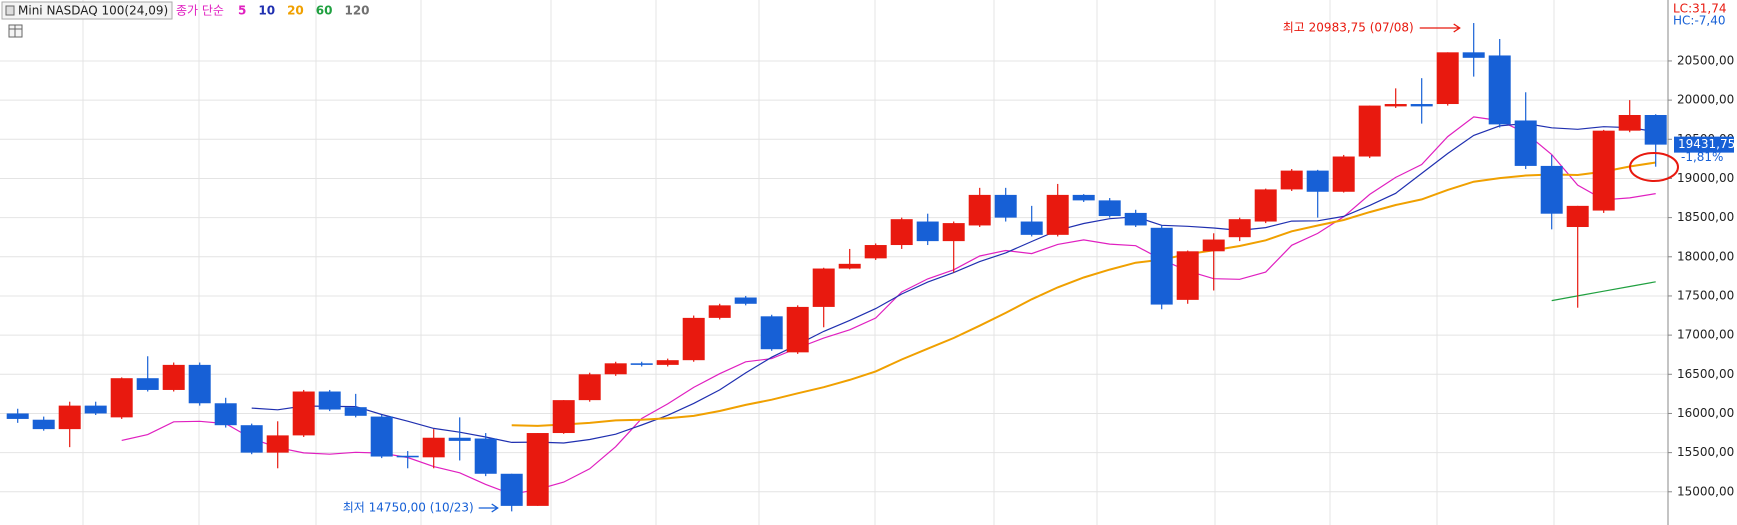  Describe the element at coordinates (1348, 28) in the screenshot. I see `high-annotation: 최고 20983,75 (07/08)` at that location.